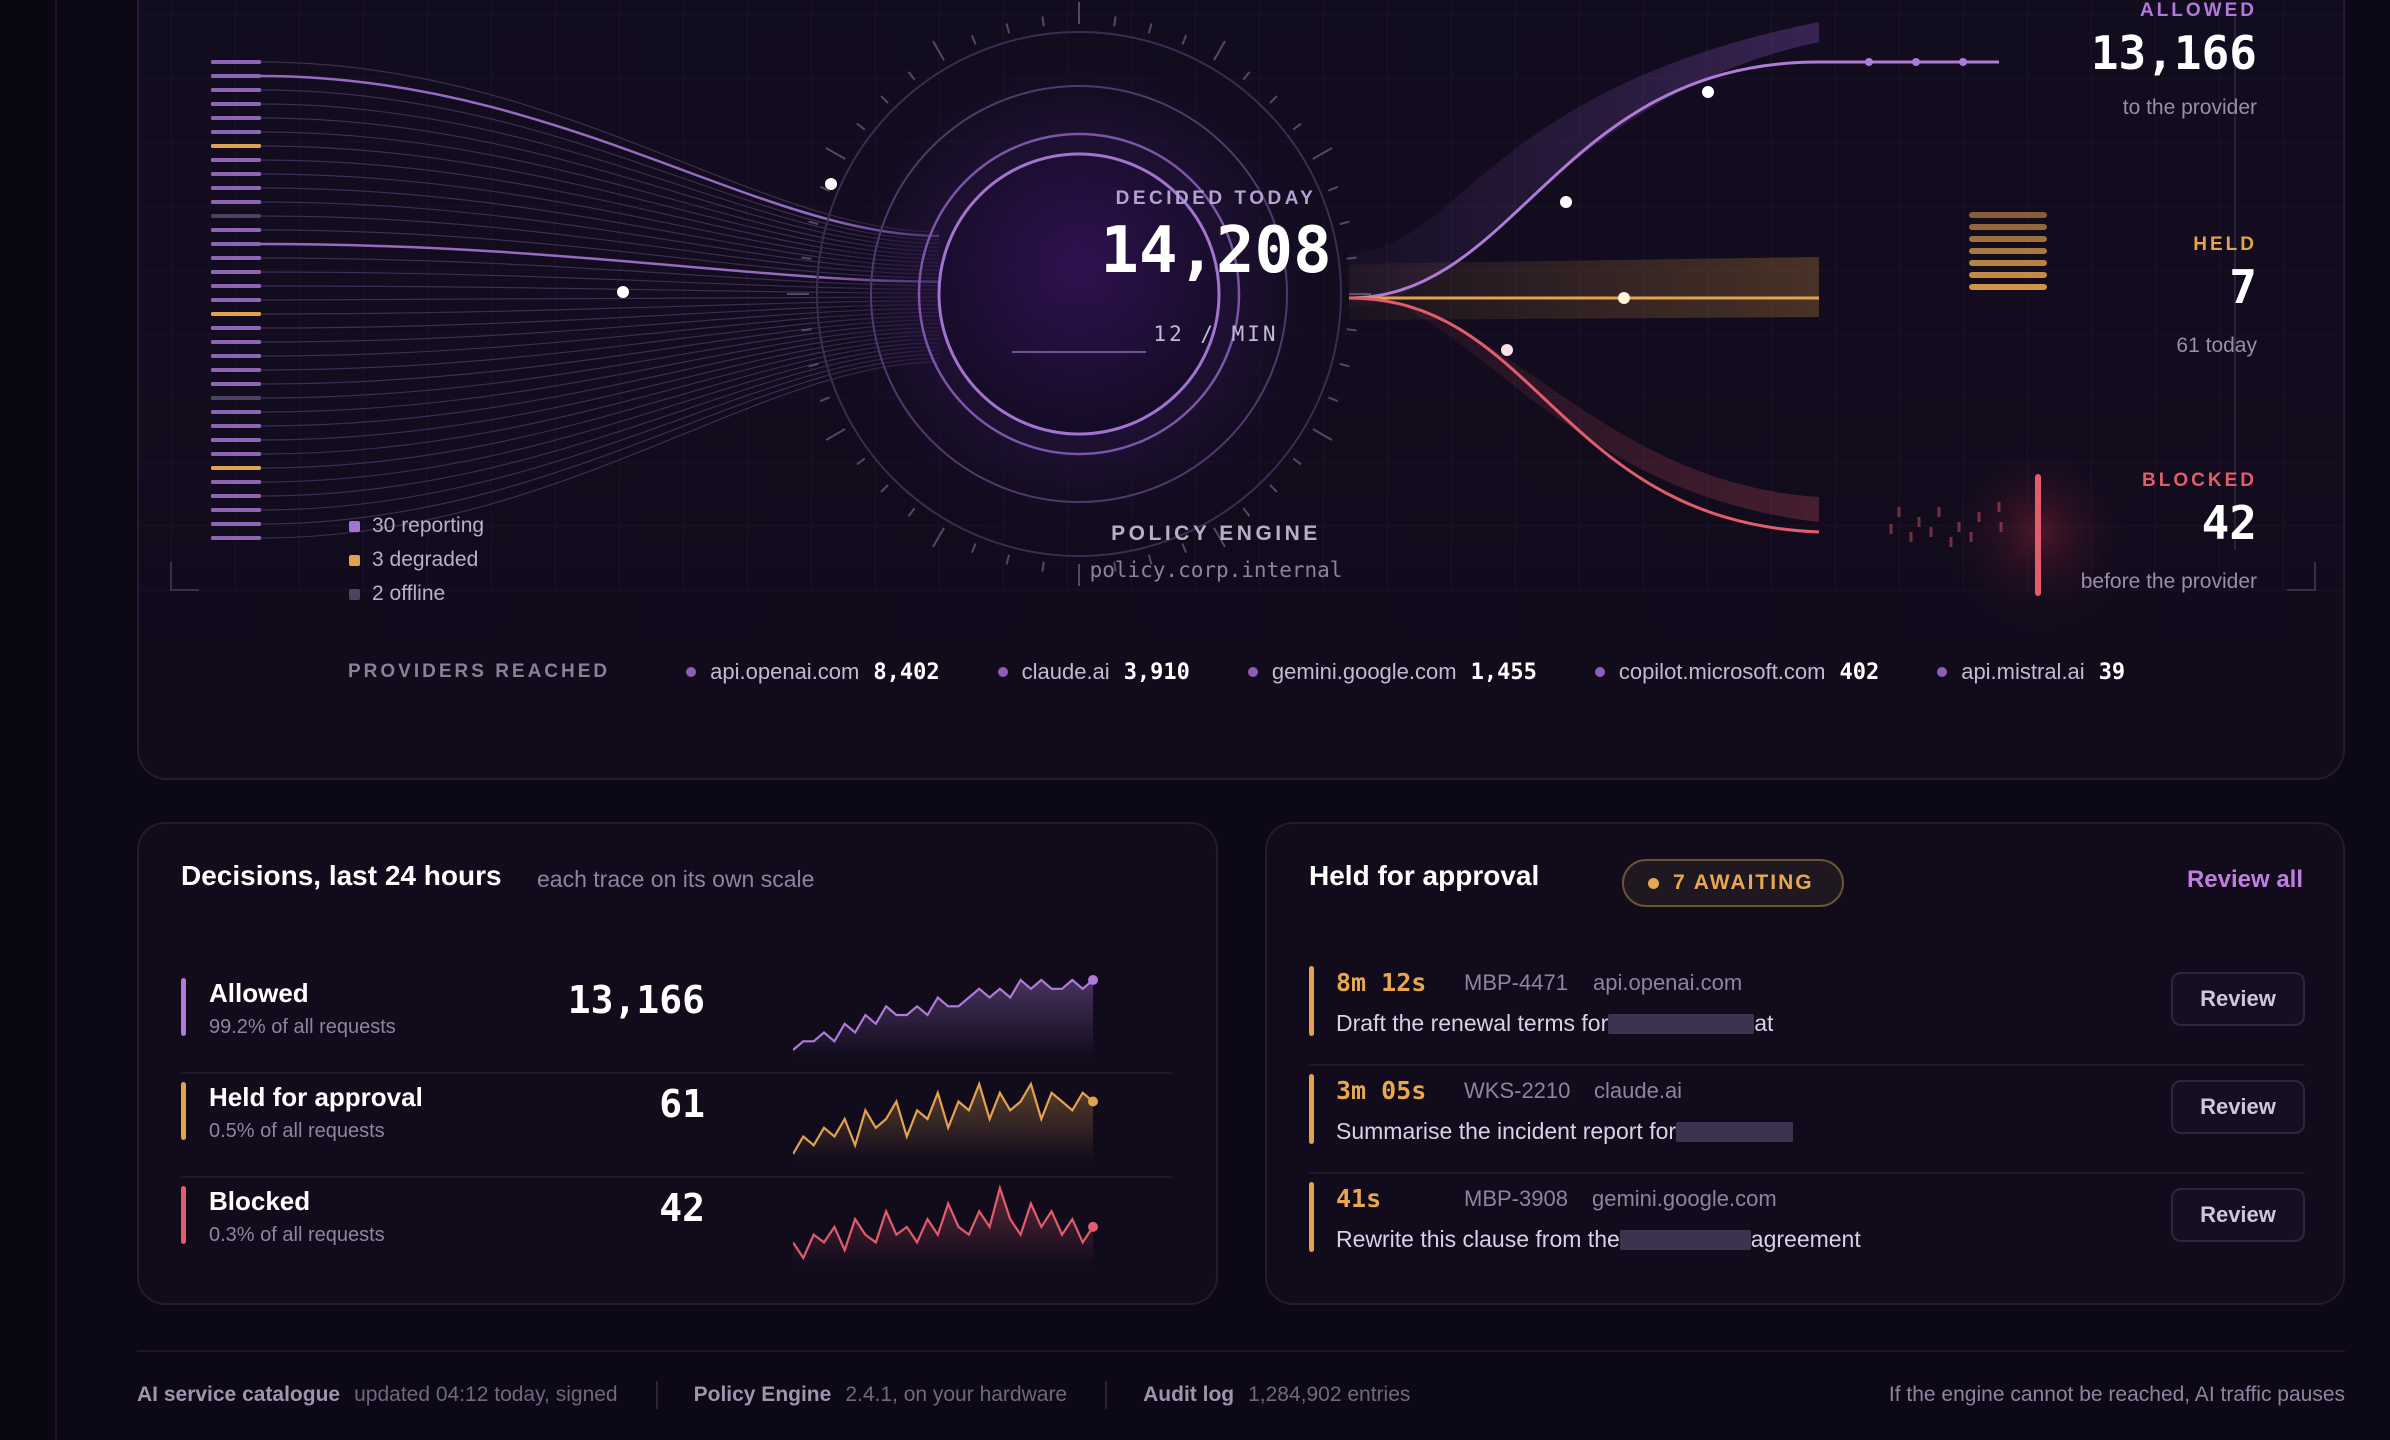 This screenshot has height=1440, width=2390. Describe the element at coordinates (1555, 1023) in the screenshot. I see `request-message: Draft the renewal terms for at` at that location.